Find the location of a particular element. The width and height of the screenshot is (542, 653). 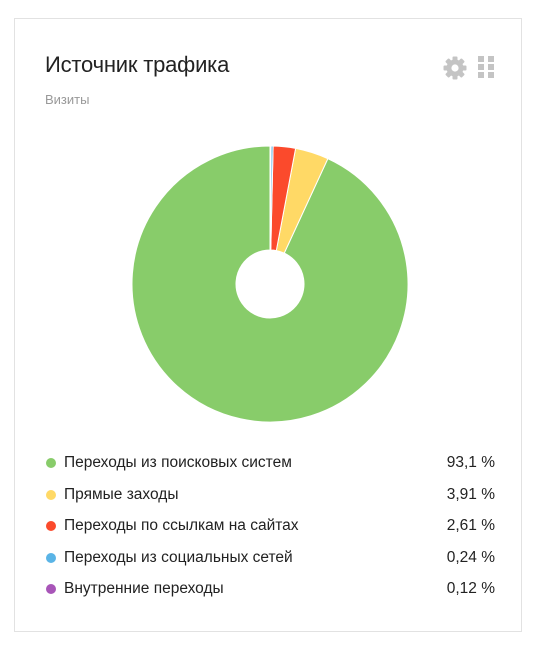

gear-icon is located at coordinates (455, 68).